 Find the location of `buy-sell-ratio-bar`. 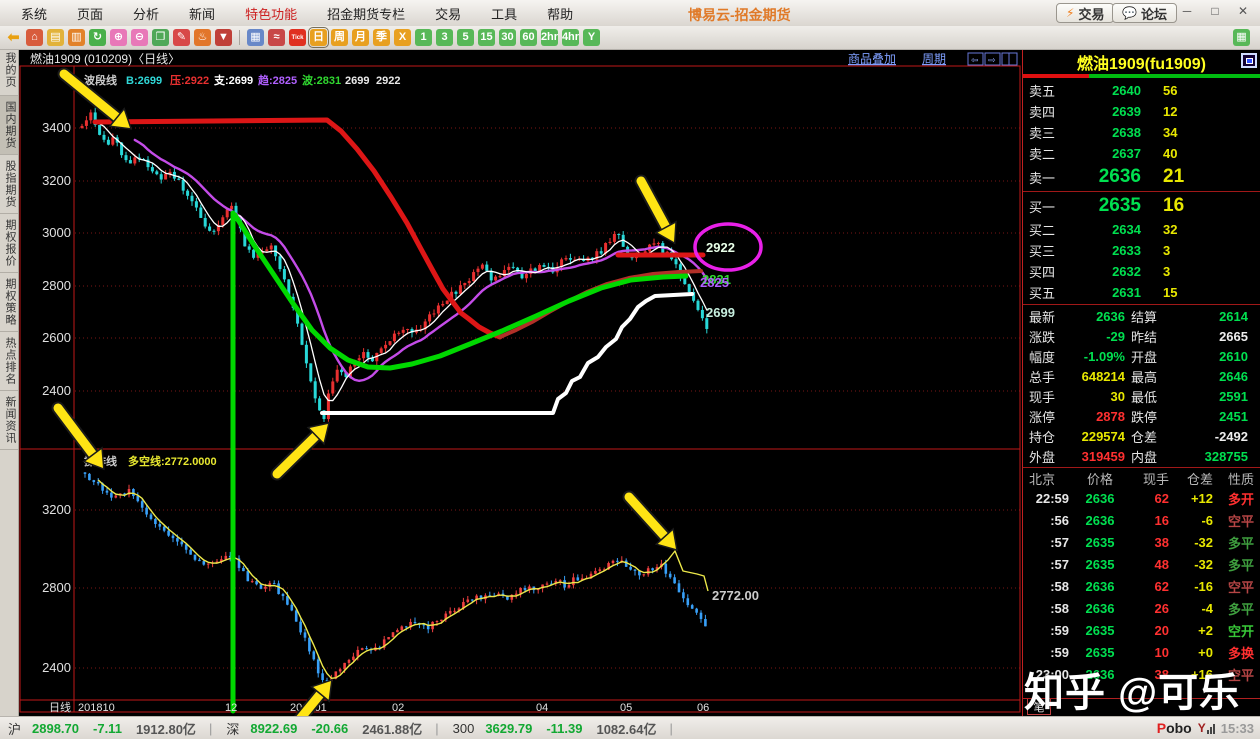

buy-sell-ratio-bar is located at coordinates (1141, 76).